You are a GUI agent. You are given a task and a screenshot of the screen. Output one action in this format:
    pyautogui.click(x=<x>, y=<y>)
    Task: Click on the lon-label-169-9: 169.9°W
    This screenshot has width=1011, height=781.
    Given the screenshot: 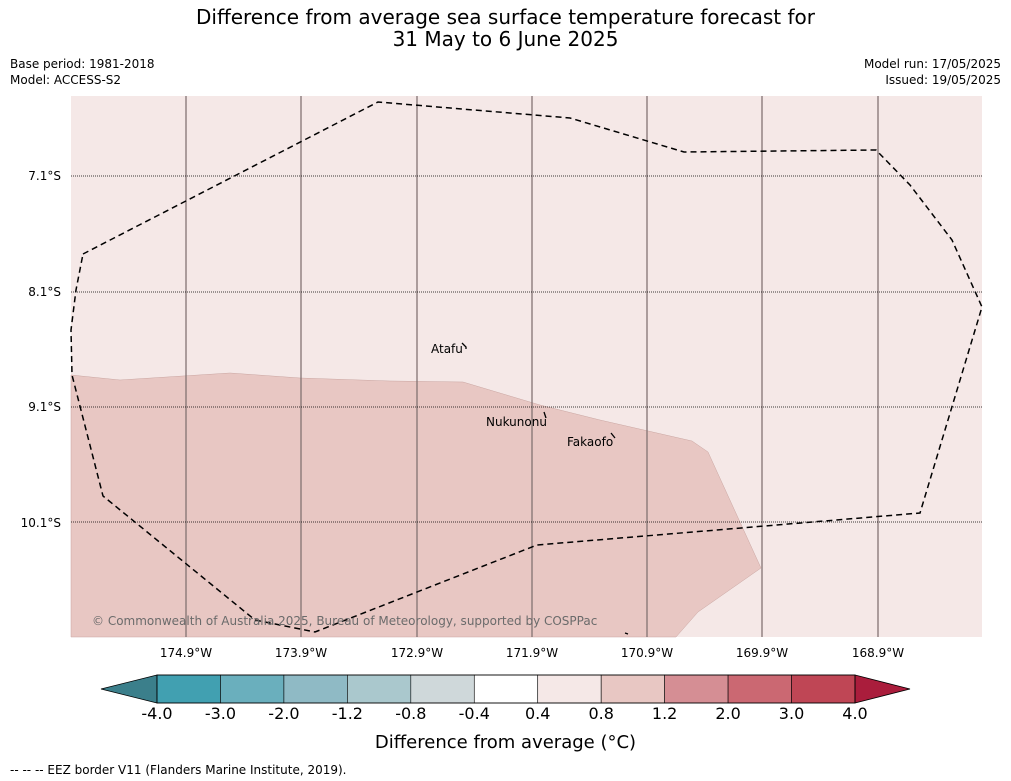 What is the action you would take?
    pyautogui.click(x=762, y=653)
    